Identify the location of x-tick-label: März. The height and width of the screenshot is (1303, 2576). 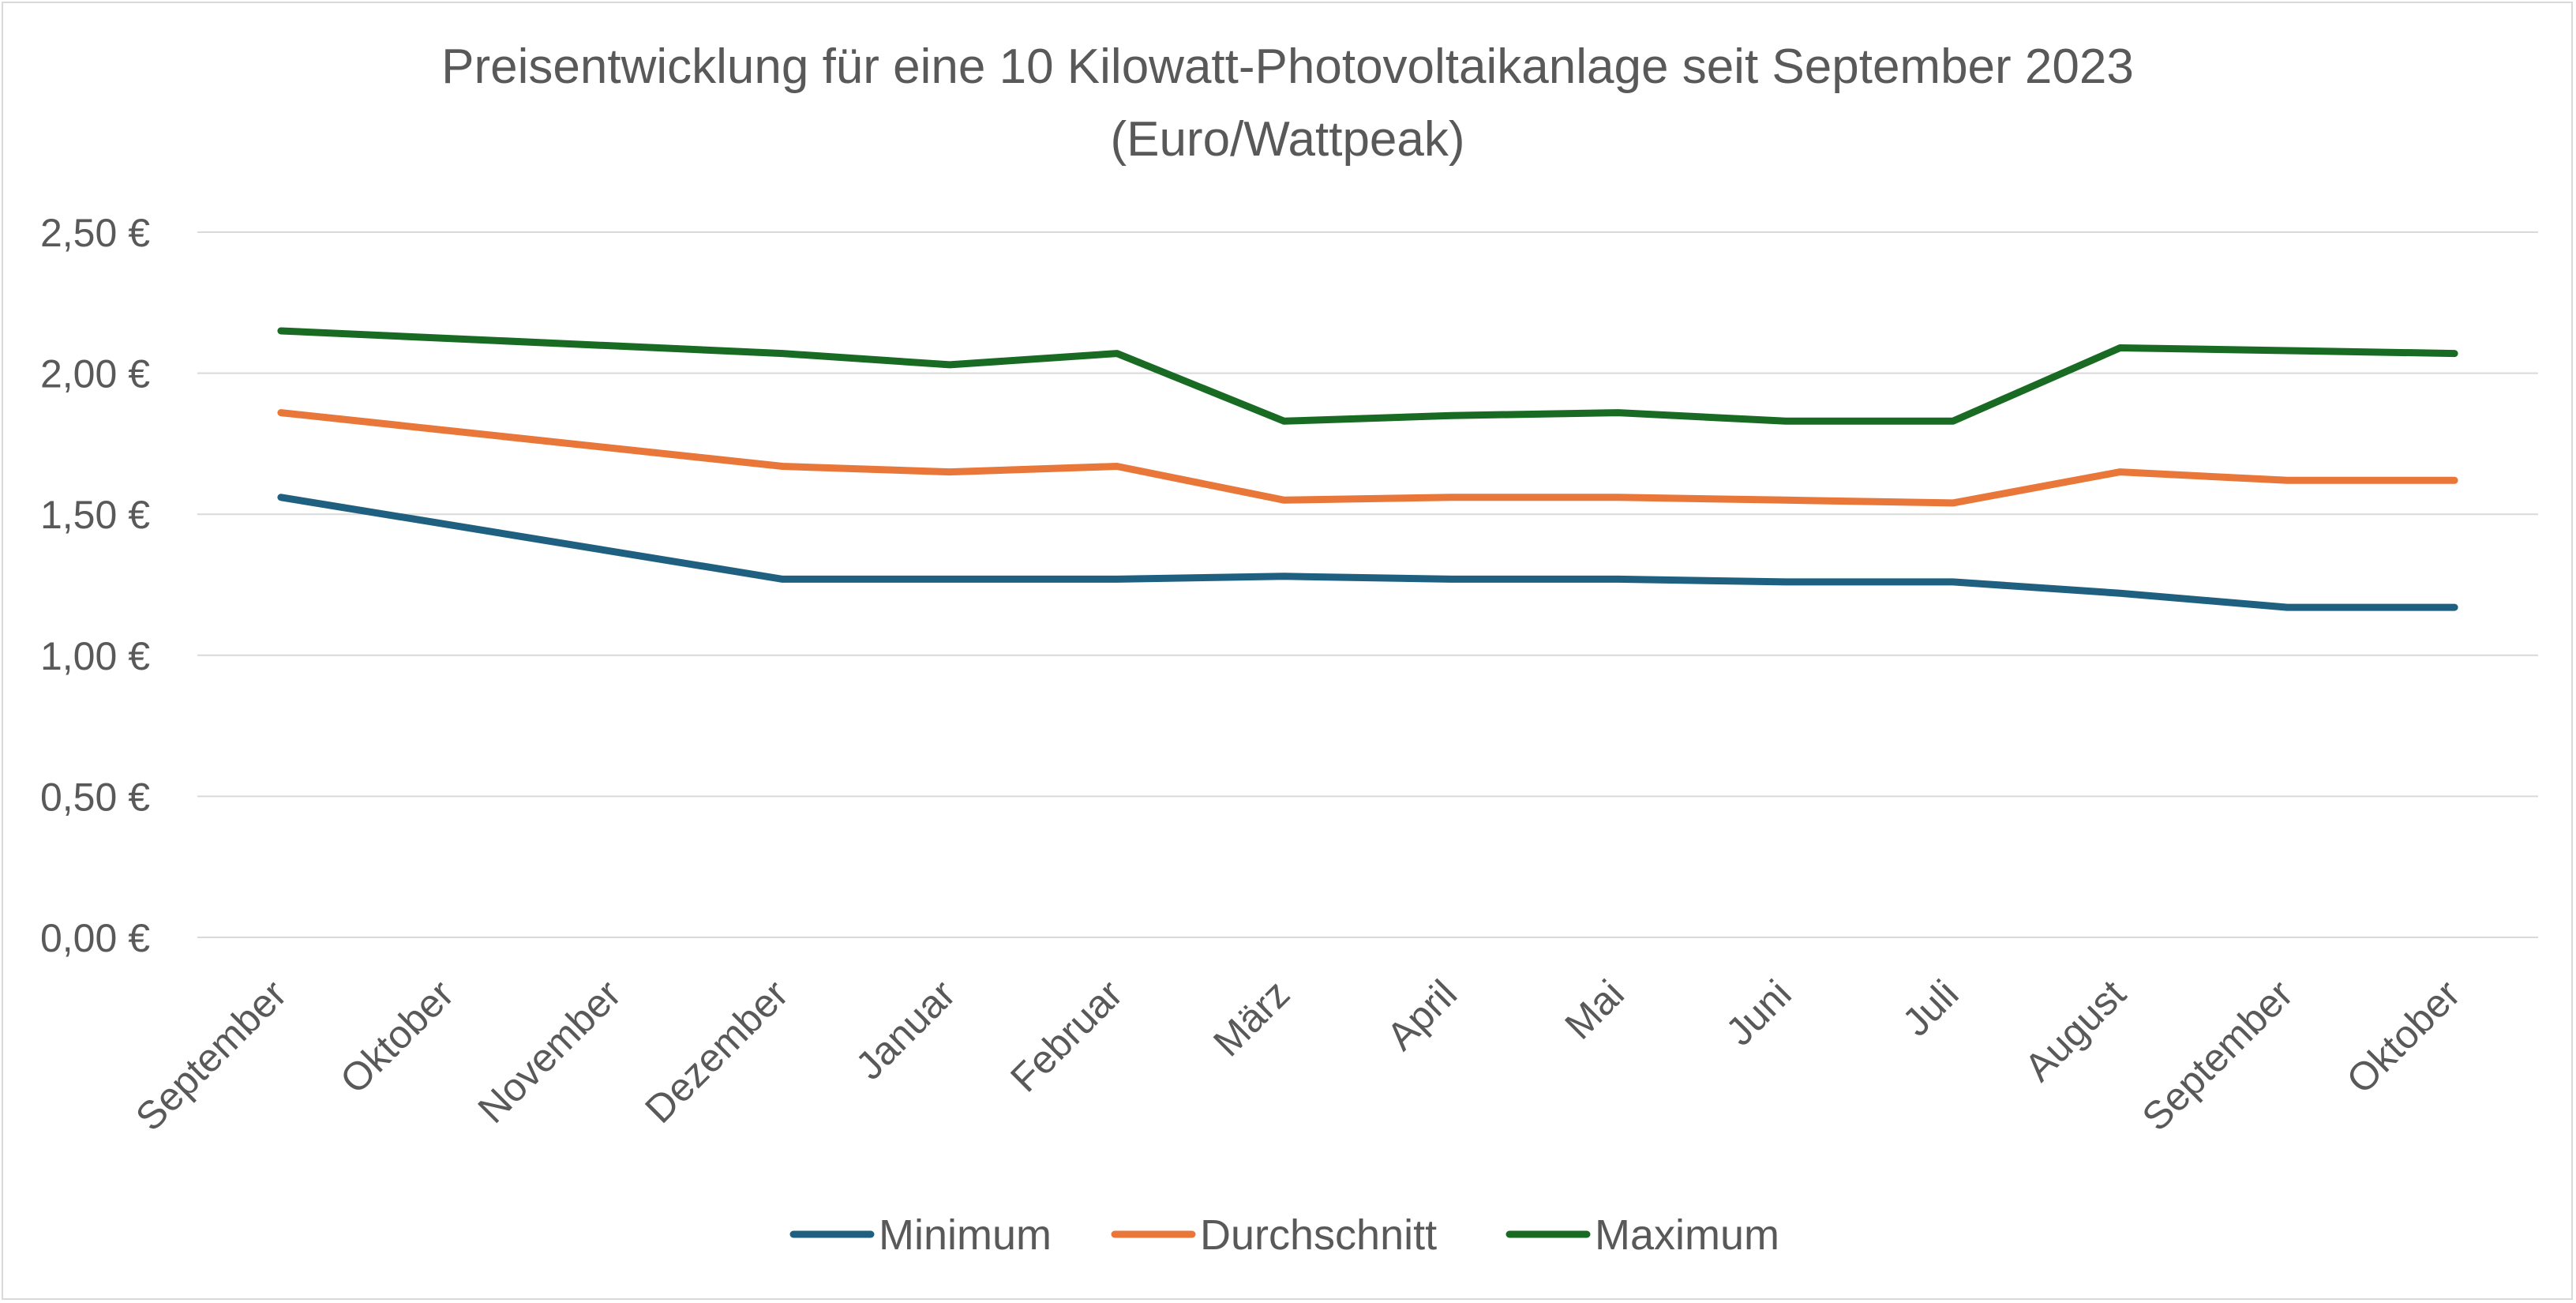
(1251, 1018).